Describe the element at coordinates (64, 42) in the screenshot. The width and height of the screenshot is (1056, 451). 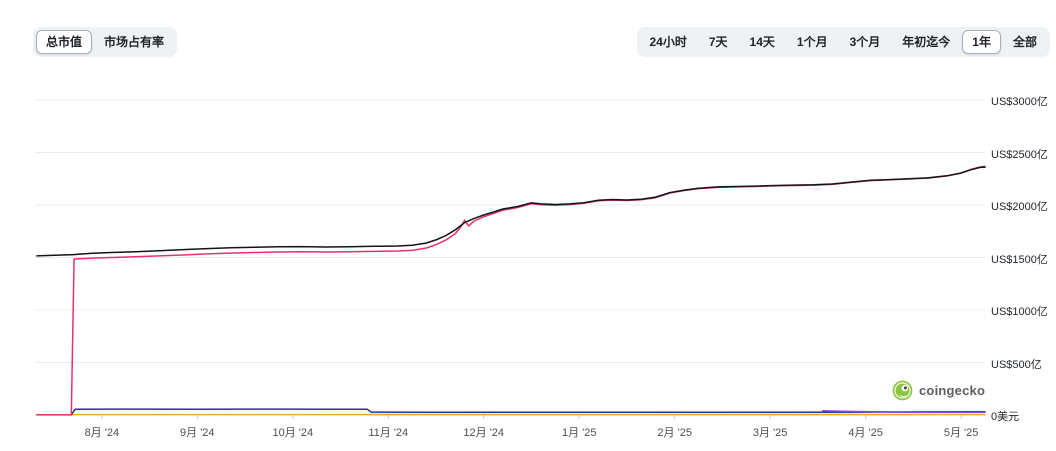
I see `tab-total-market-cap: 总市值` at that location.